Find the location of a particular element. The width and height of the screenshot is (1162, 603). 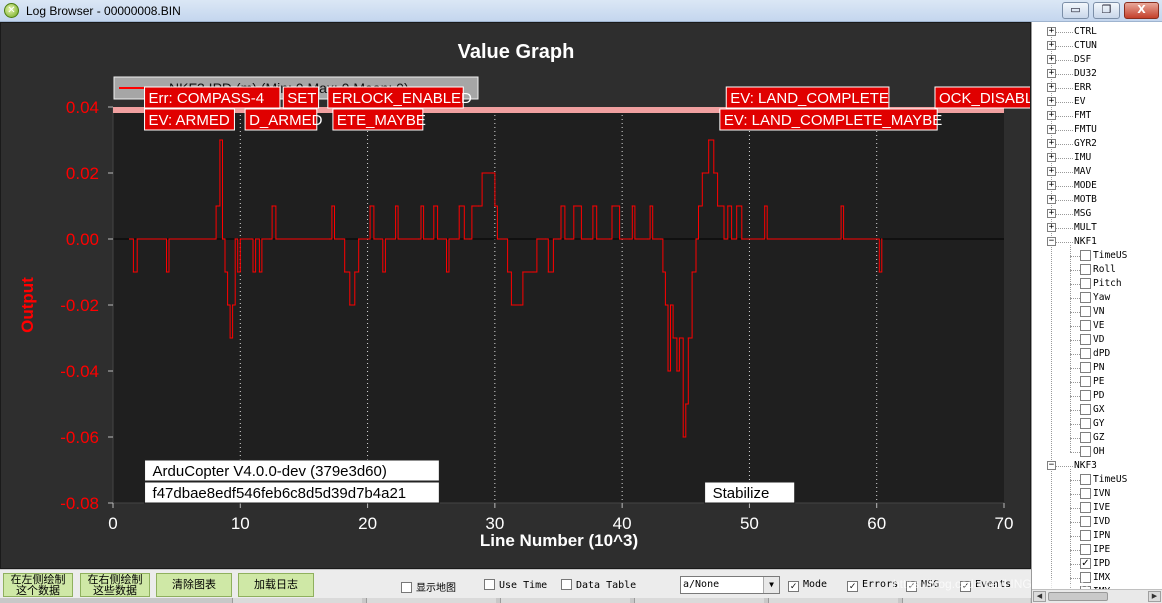

tree-field-pitch: Pitch is located at coordinates (1107, 284).